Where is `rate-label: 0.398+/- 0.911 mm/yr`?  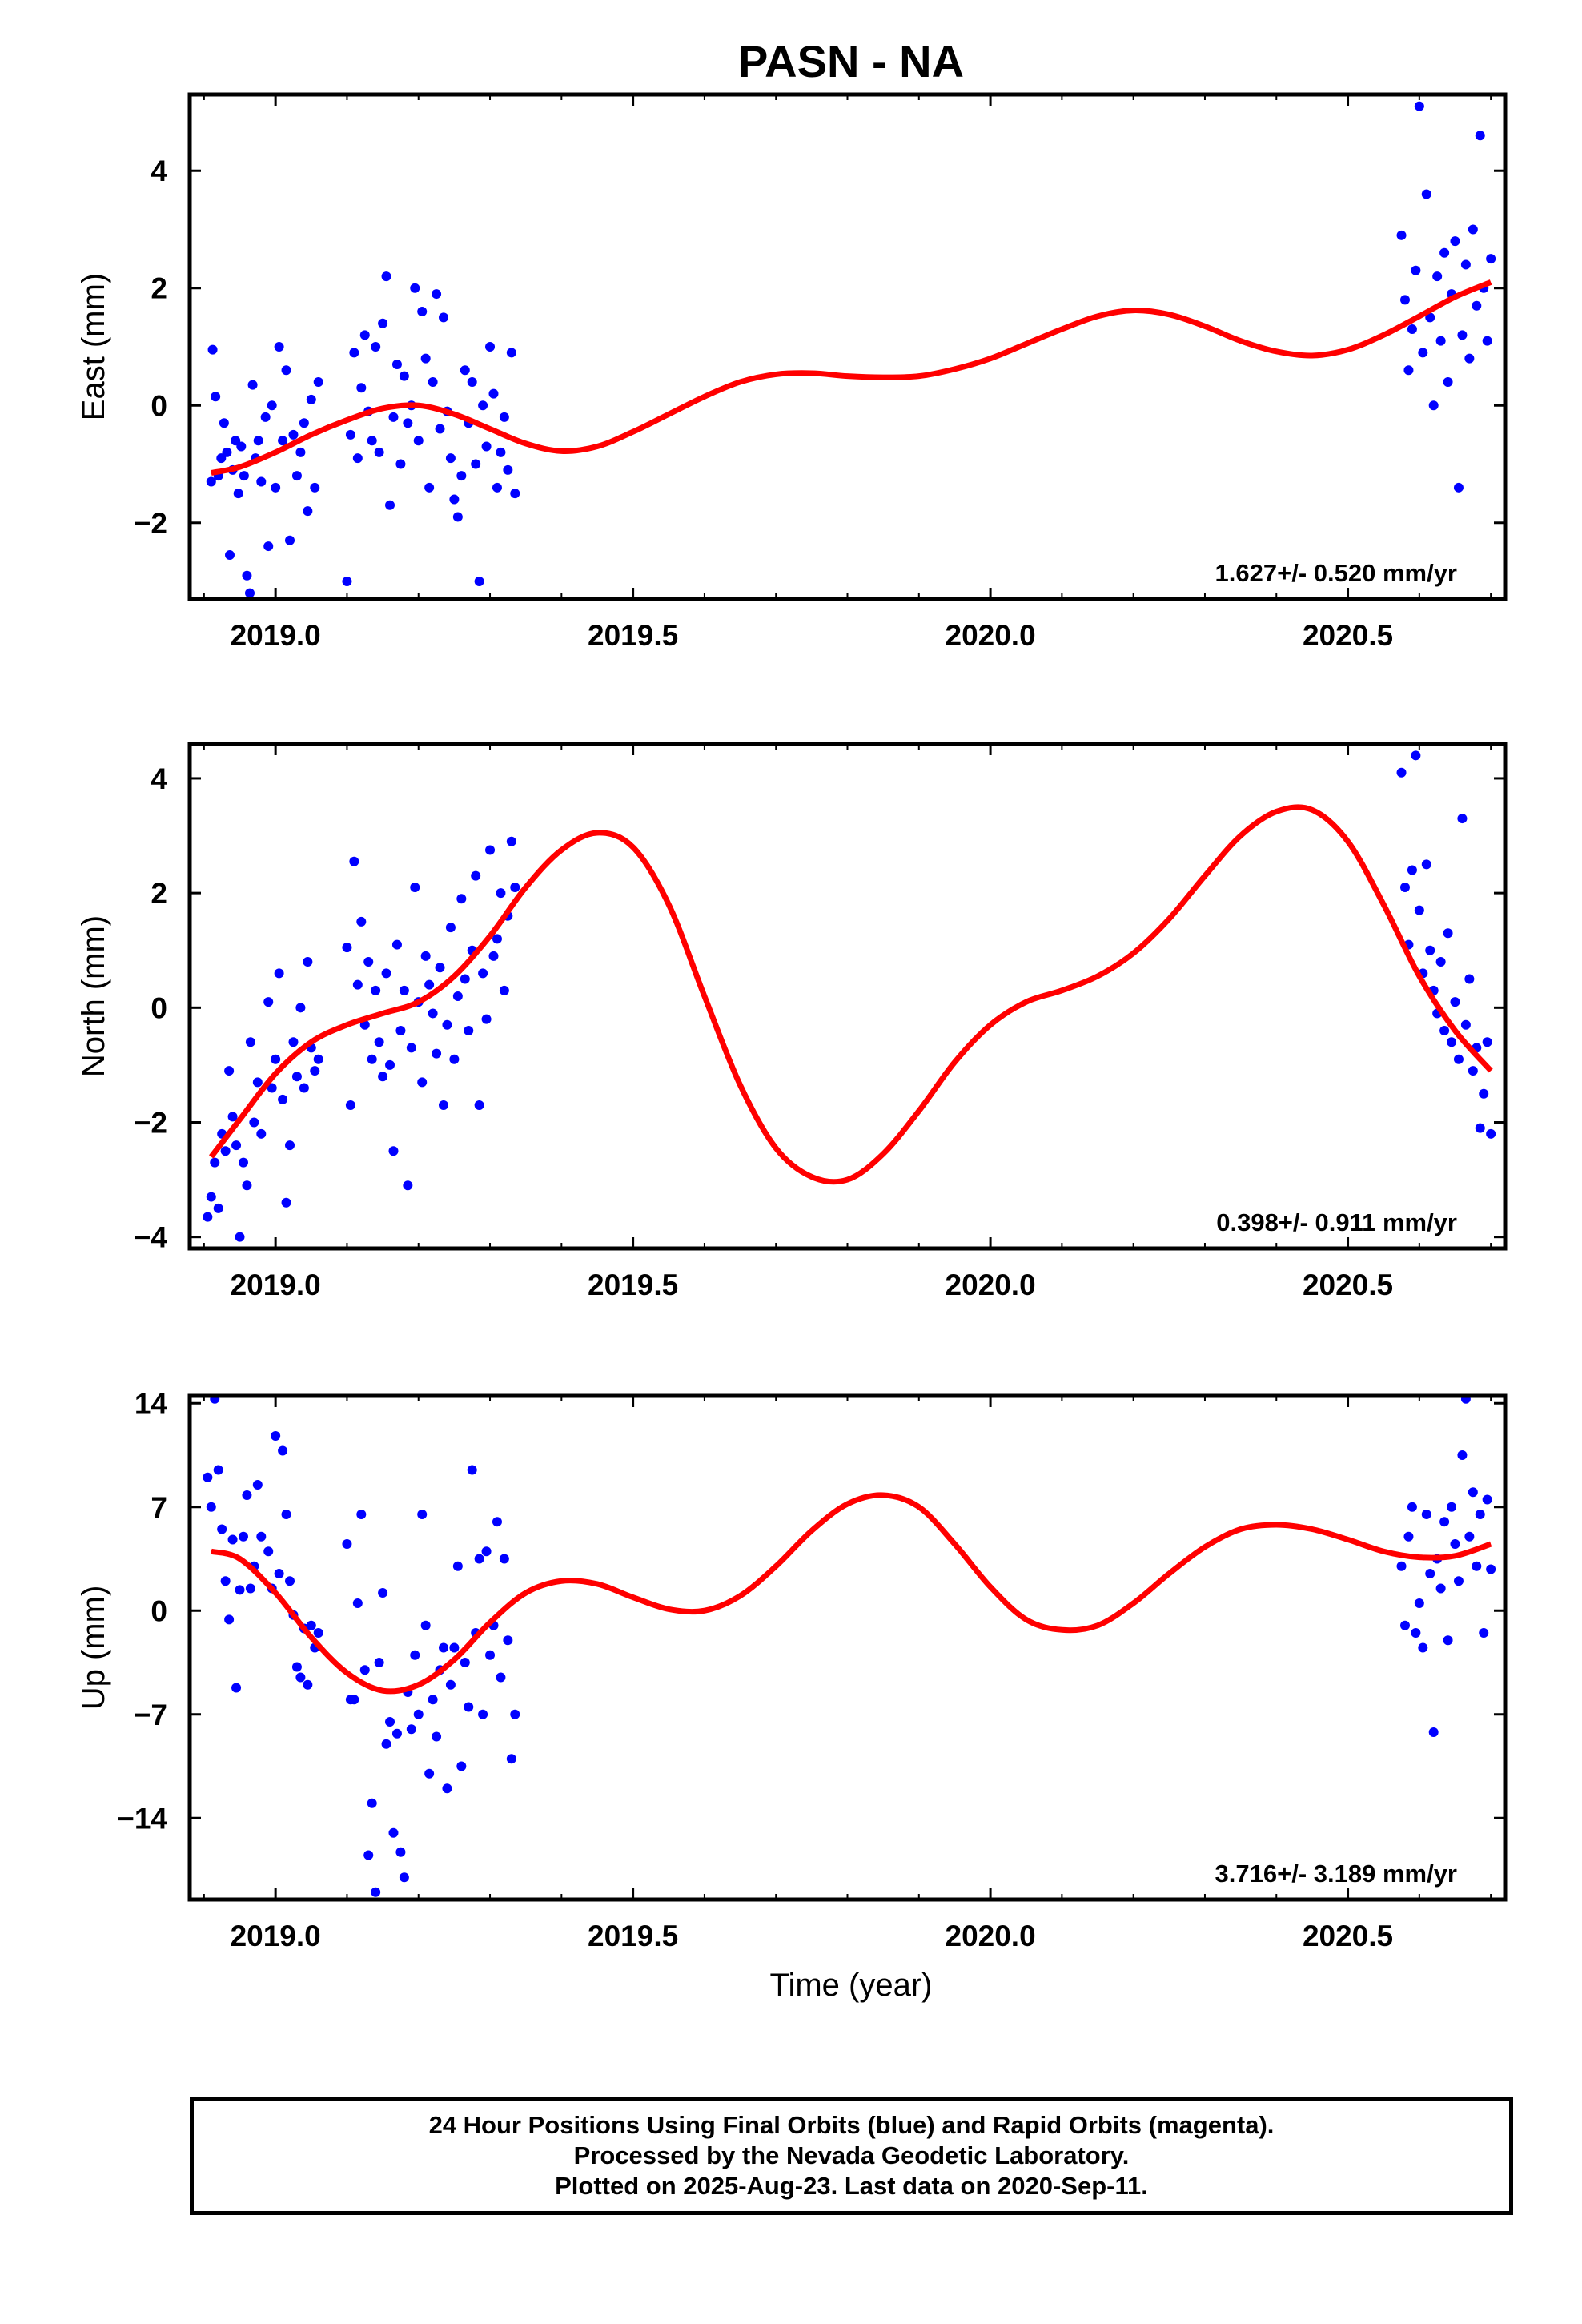
rate-label: 0.398+/- 0.911 mm/yr is located at coordinates (1336, 1222).